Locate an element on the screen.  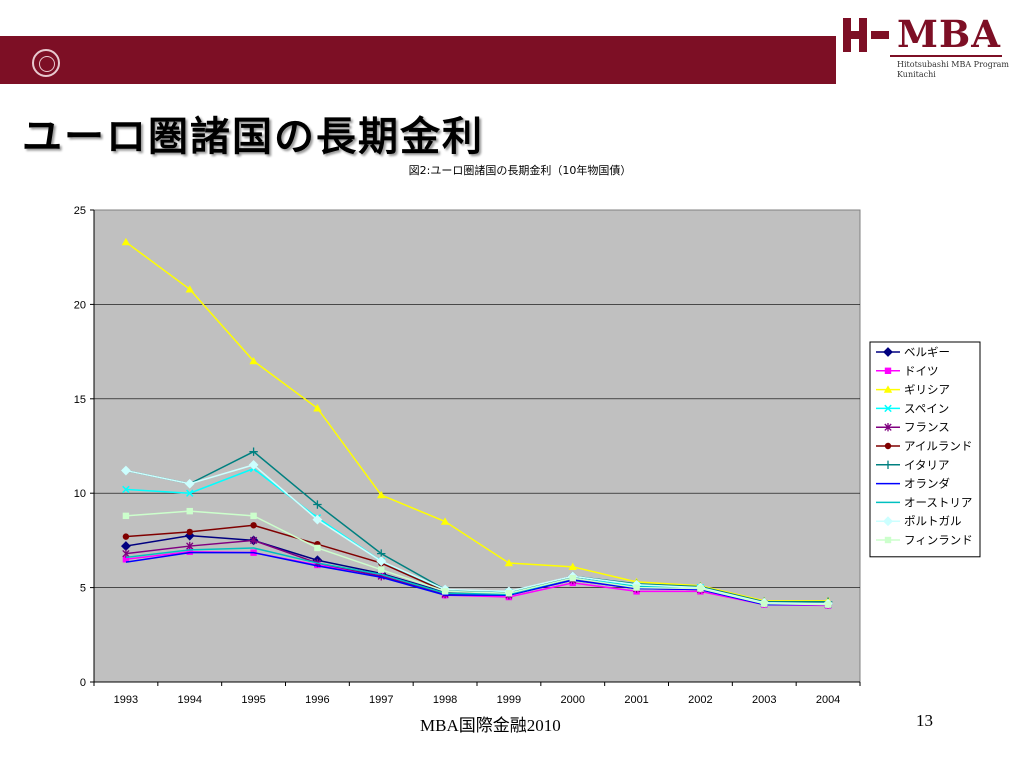
logo-subtitle-line1: Hitotsubashi MBA Program is located at coordinates (953, 64).